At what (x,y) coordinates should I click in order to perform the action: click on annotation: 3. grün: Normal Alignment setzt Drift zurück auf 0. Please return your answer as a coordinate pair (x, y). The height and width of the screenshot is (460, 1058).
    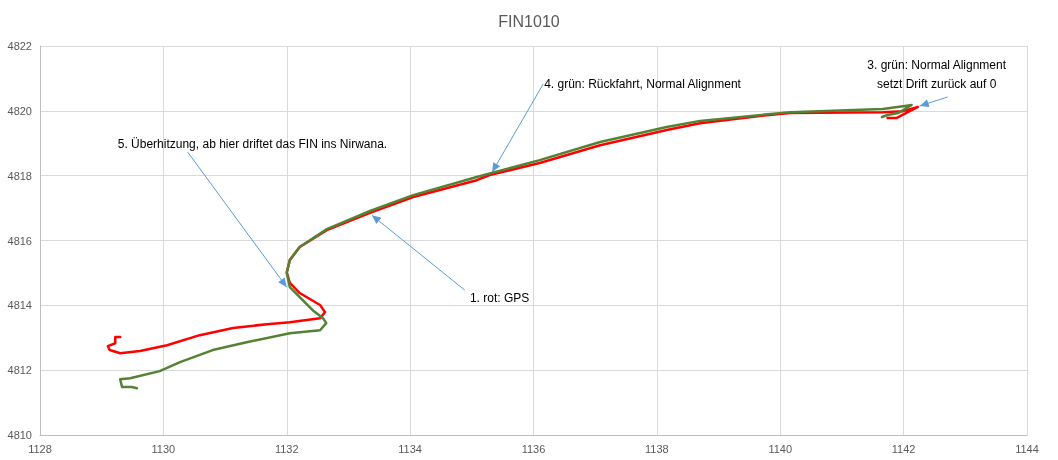
    Looking at the image, I should click on (937, 75).